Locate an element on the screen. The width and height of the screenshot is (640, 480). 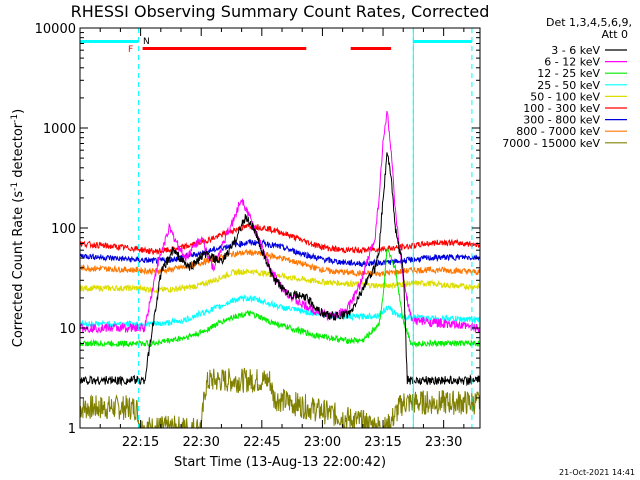
y-axis-label: Corrected Count Rate (s-1 detector-1) is located at coordinates (18, 228).